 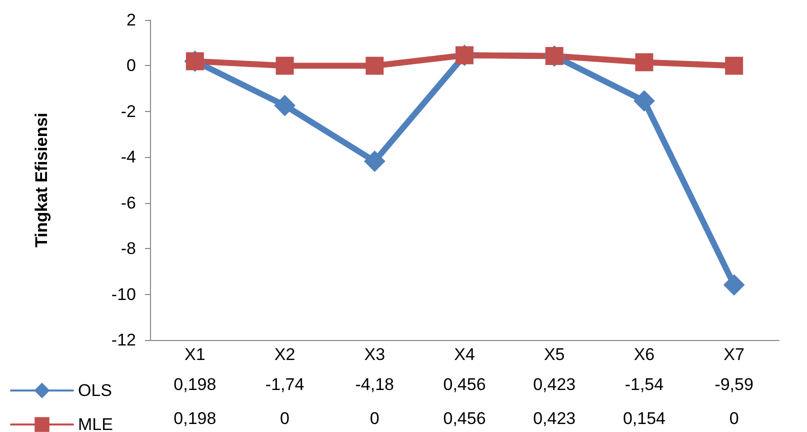 What do you see at coordinates (374, 384) in the screenshot?
I see `data-label: -4,18` at bounding box center [374, 384].